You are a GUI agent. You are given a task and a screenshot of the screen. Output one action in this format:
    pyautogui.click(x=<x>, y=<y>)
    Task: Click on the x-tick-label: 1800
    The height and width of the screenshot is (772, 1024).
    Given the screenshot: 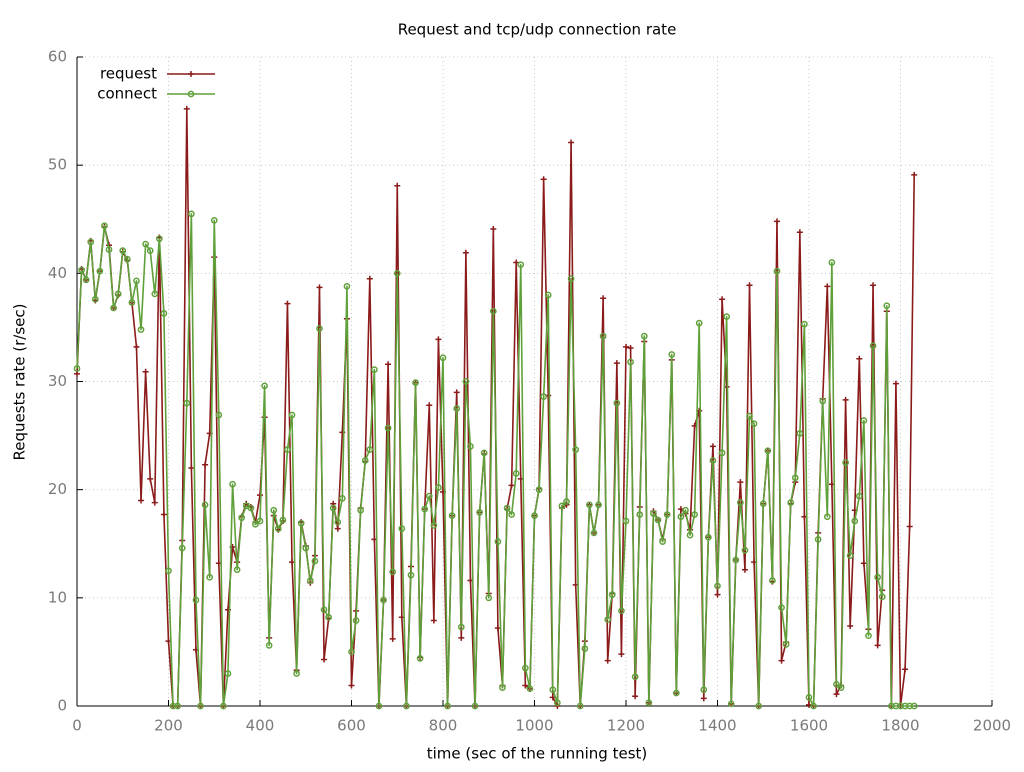 What is the action you would take?
    pyautogui.click(x=900, y=726)
    